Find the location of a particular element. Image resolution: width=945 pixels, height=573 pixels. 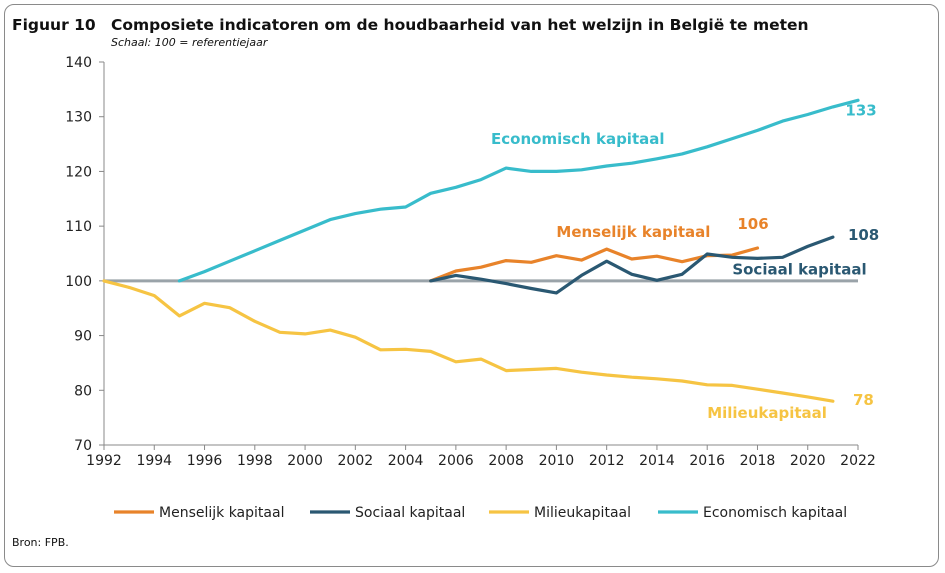

series-label-economisch: Economisch kapitaal is located at coordinates (577, 139).